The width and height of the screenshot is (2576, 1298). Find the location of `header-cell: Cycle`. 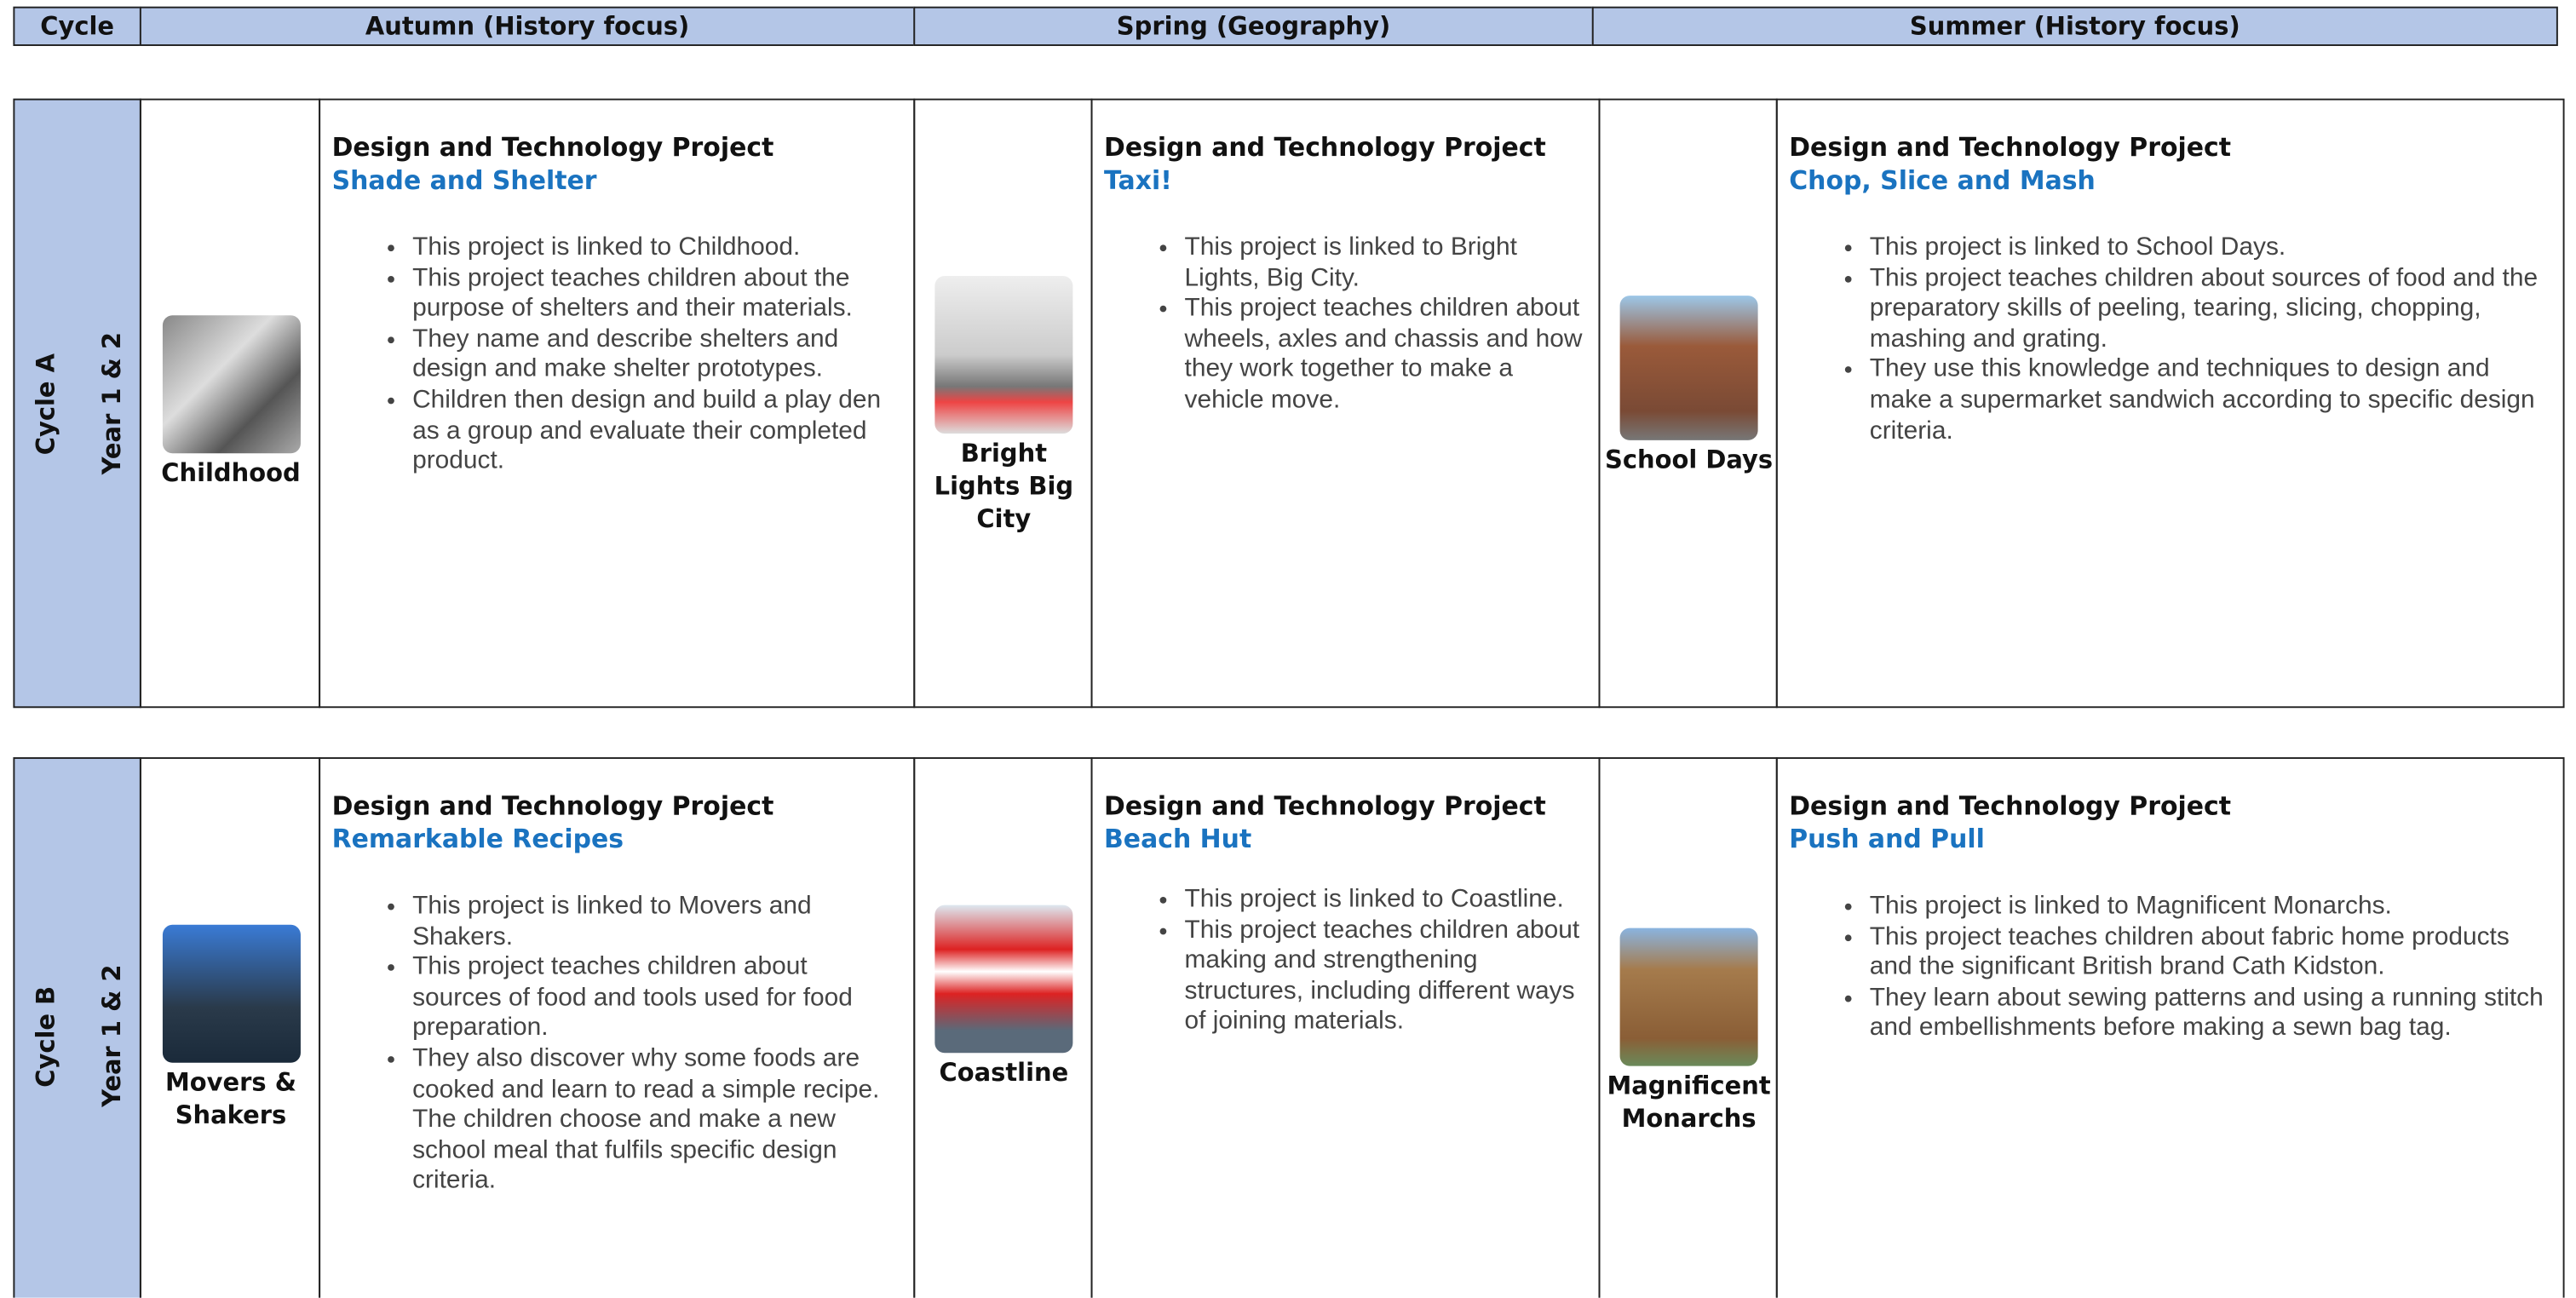

header-cell: Cycle is located at coordinates (77, 26).